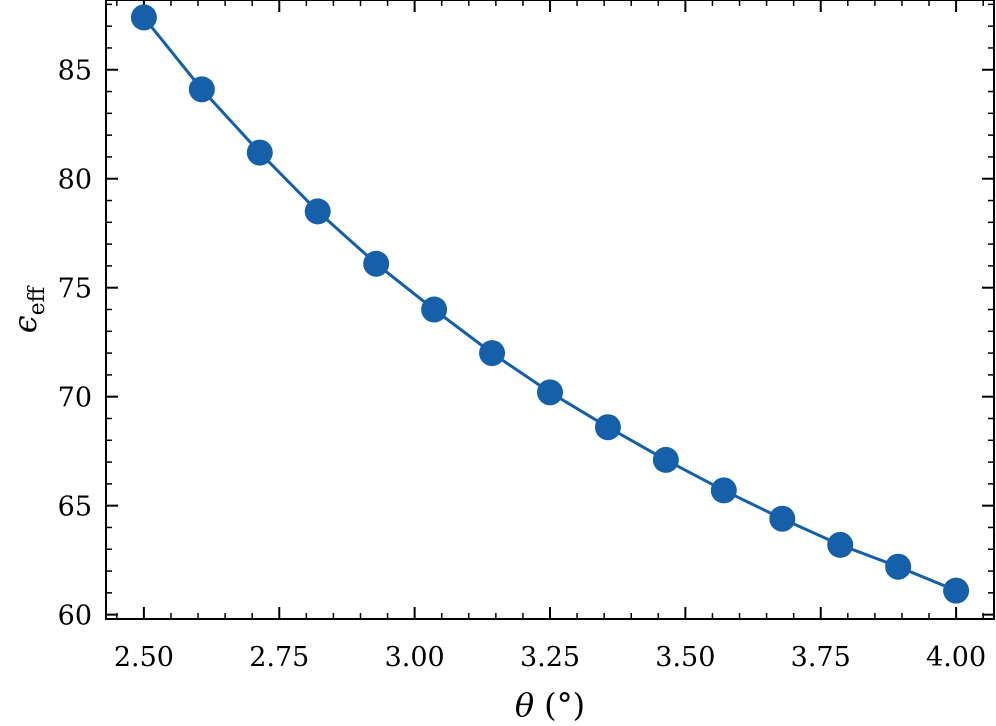 The height and width of the screenshot is (726, 996). I want to click on x-tick-label: 3.25, so click(550, 657).